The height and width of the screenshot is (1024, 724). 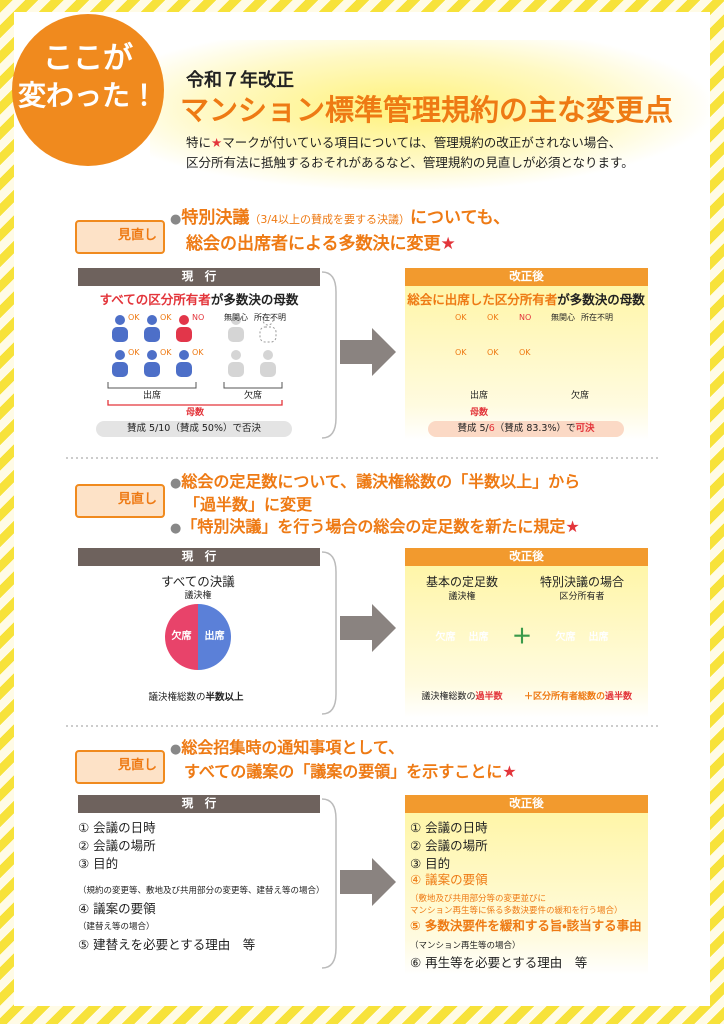 I want to click on notice-item-part: マンション再生等に係る多数決要件の緩和を行う場合）, so click(x=516, y=911).